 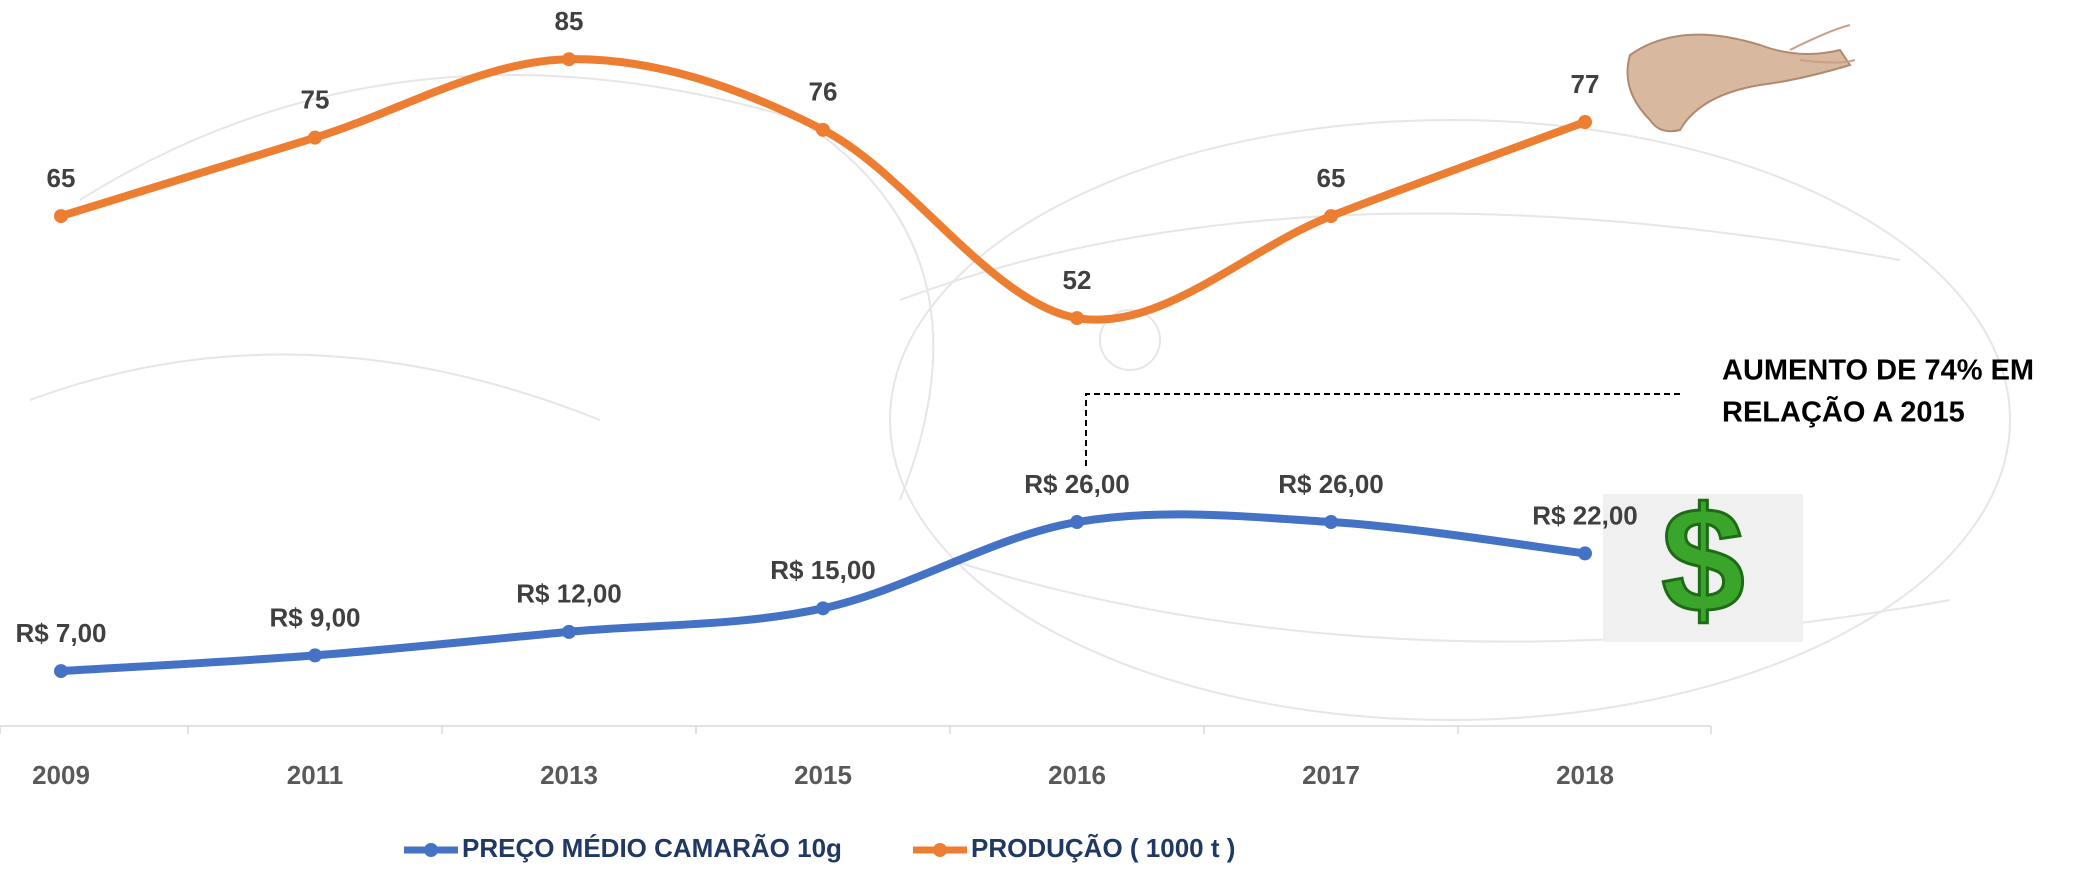 I want to click on data-label: 85, so click(x=569, y=21).